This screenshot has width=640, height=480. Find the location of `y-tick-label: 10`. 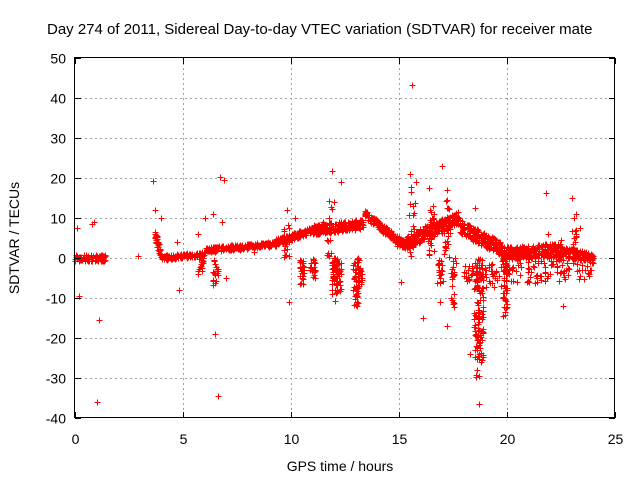

y-tick-label: 10 is located at coordinates (58, 219).